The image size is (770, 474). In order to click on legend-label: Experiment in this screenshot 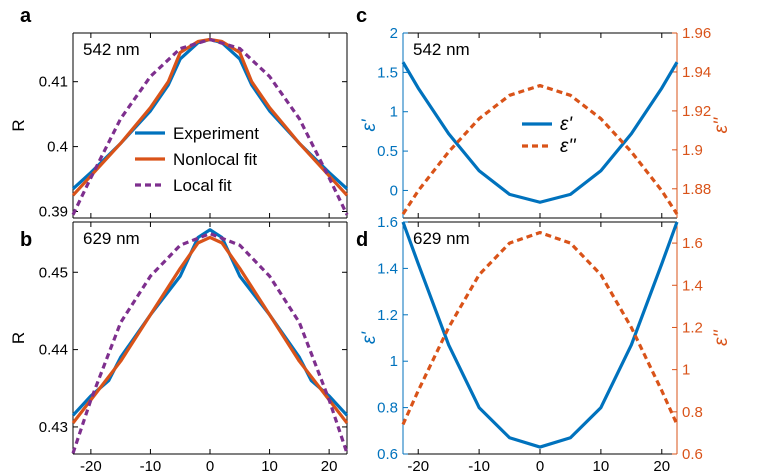, I will do `click(216, 133)`.